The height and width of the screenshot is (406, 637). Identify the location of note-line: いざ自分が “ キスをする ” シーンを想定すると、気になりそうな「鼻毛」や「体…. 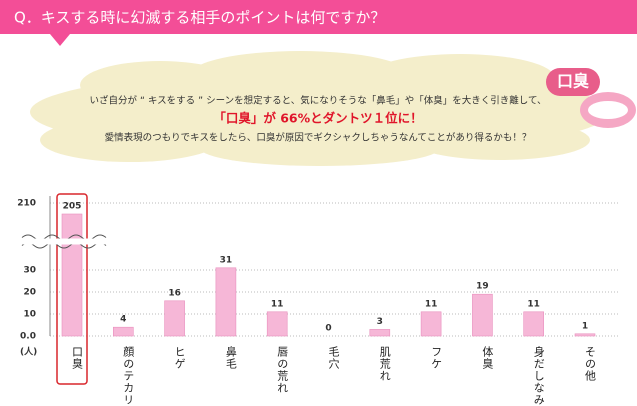
(317, 101).